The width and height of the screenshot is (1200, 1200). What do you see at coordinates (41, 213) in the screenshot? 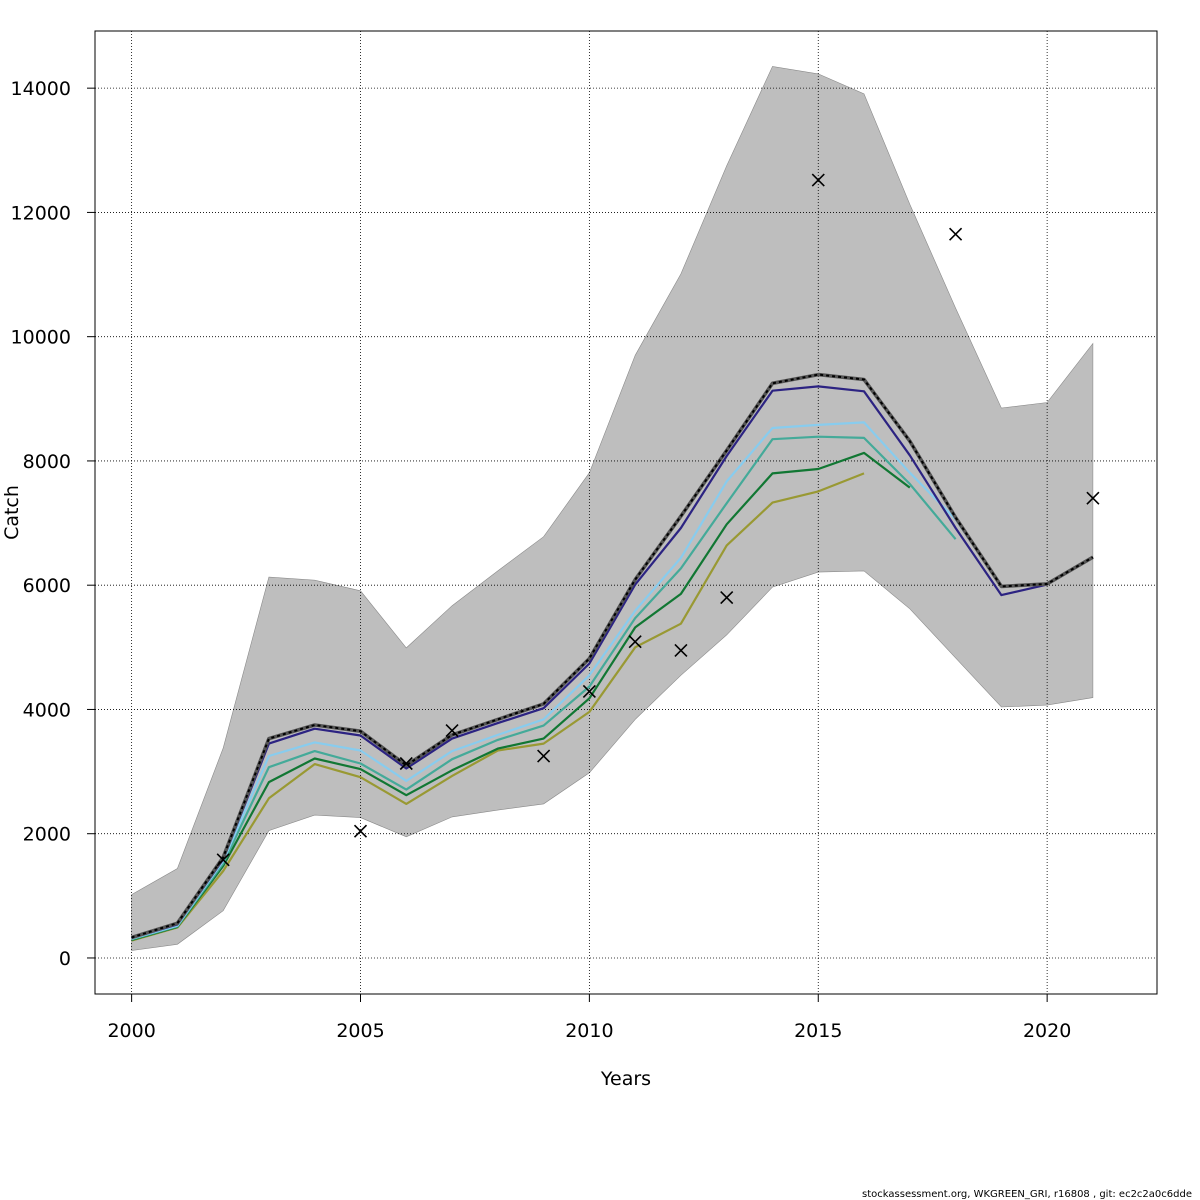
I see `y-tick-label: 12000` at bounding box center [41, 213].